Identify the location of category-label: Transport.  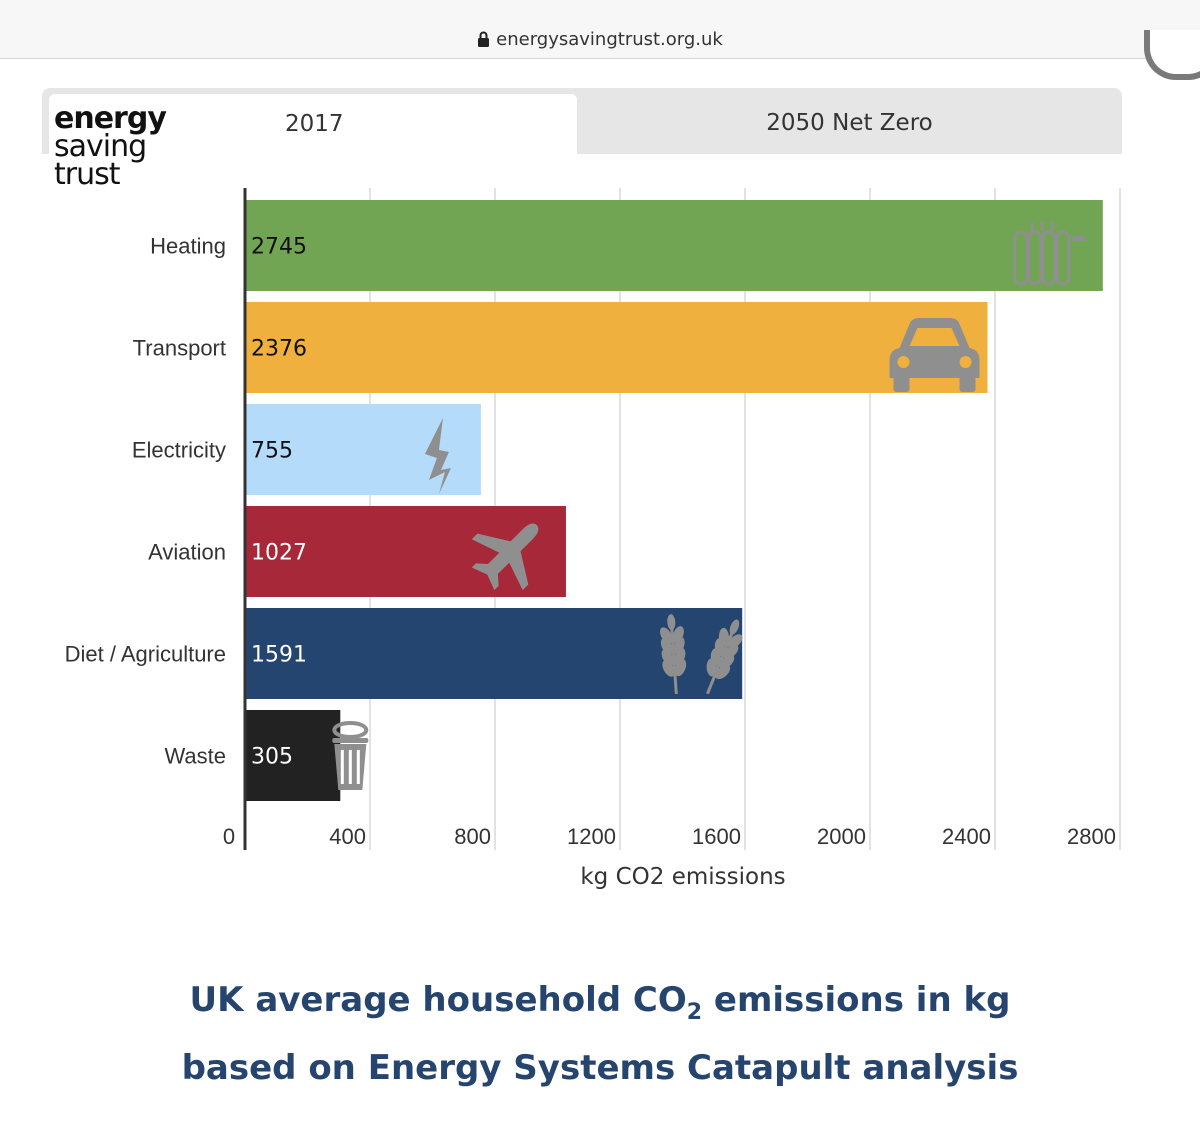
(179, 348).